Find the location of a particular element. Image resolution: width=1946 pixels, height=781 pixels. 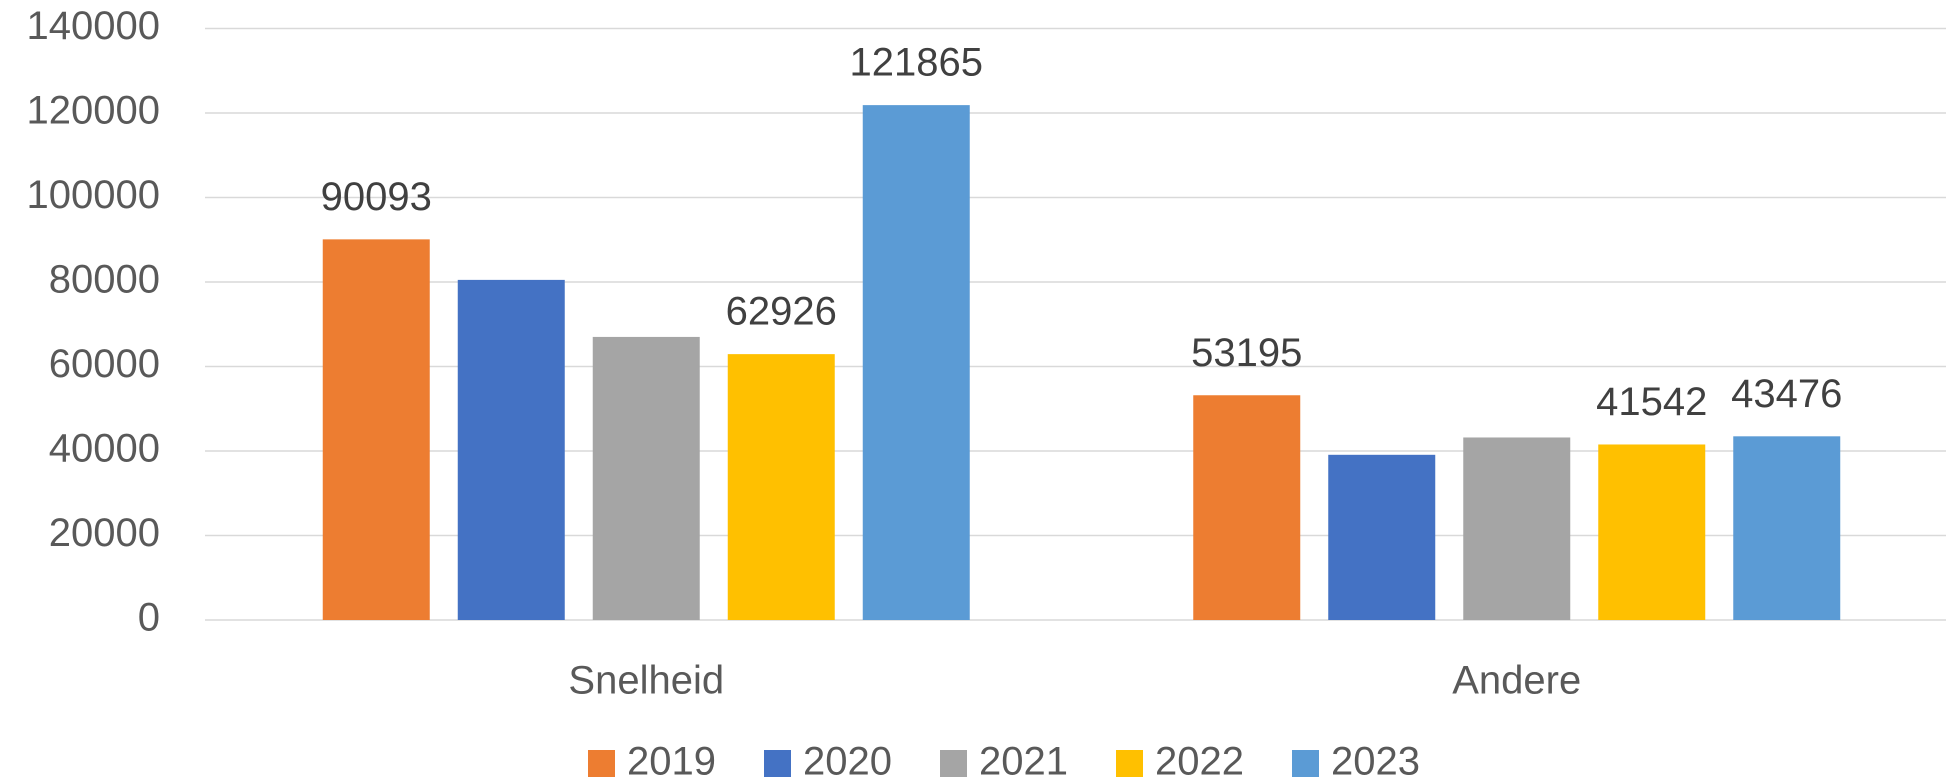

legend-label: 2023 is located at coordinates (1375, 760).